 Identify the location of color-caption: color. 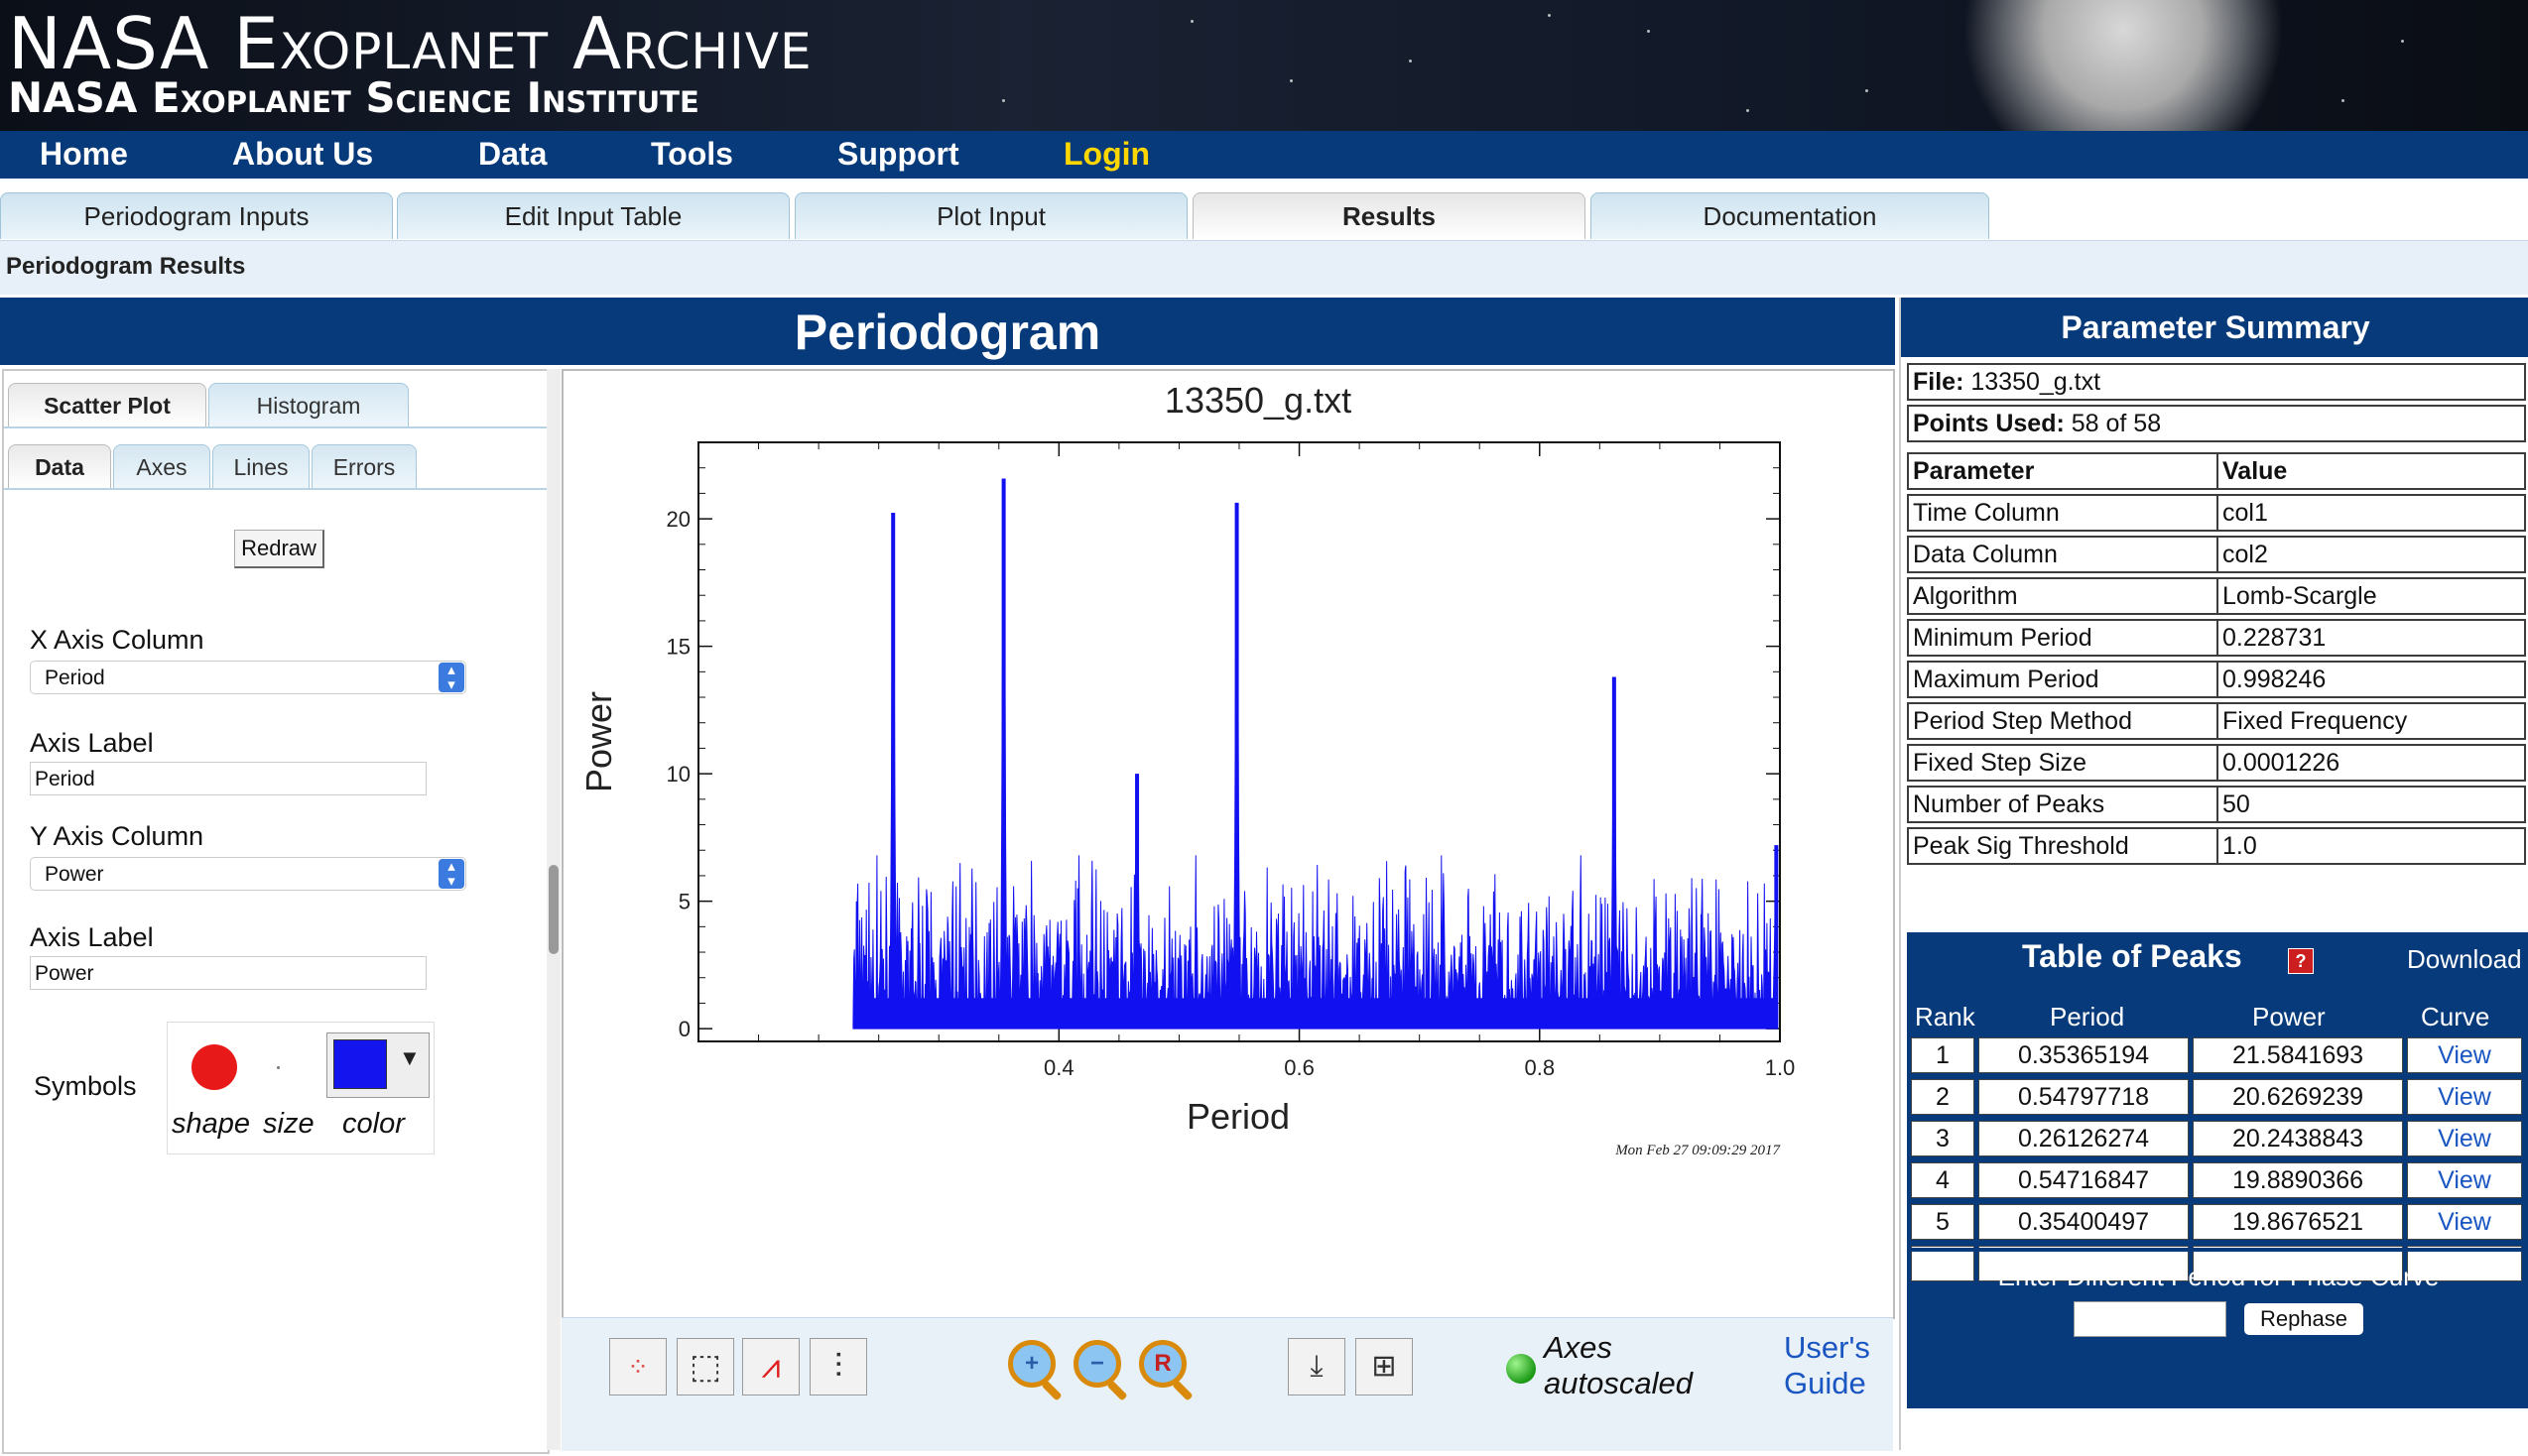
(373, 1124).